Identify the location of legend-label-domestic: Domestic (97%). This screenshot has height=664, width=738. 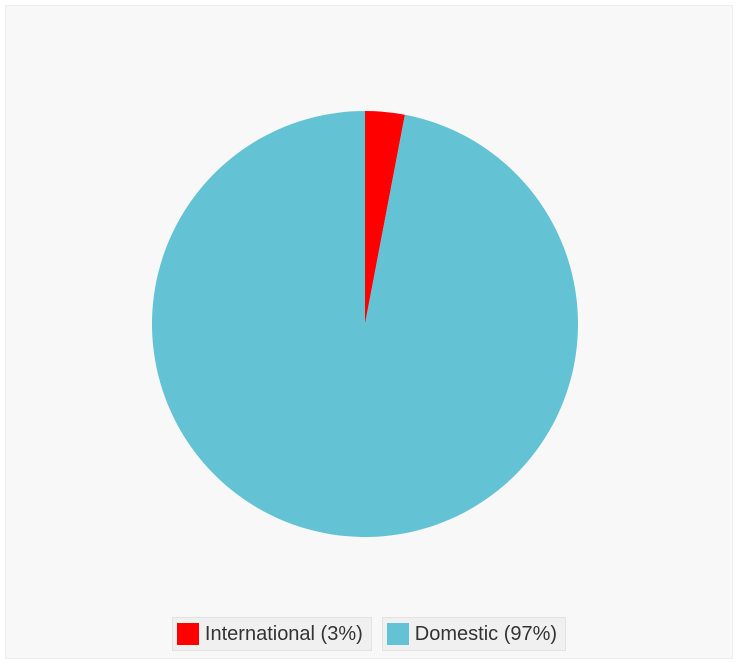
(486, 634).